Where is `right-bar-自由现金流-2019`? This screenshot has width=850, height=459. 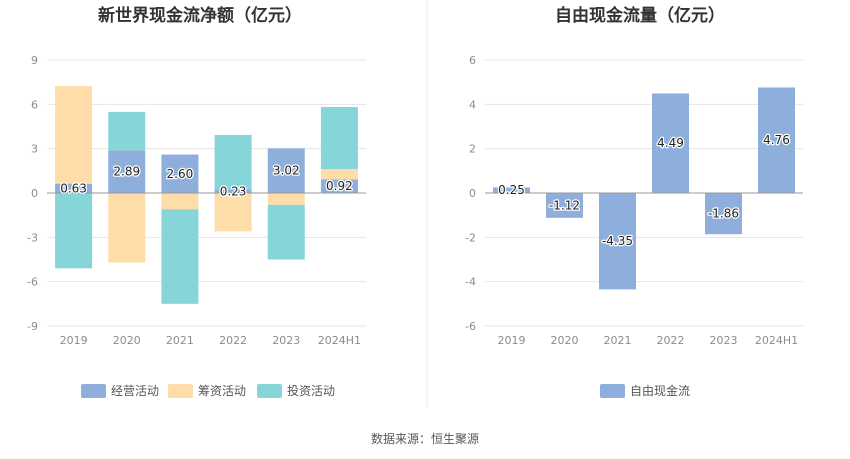 right-bar-自由现金流-2019 is located at coordinates (511, 190).